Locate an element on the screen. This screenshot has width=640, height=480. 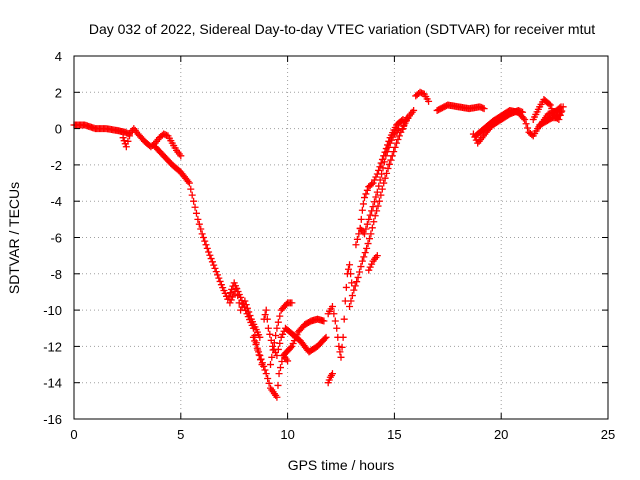
x-tick-label: 10 is located at coordinates (287, 434).